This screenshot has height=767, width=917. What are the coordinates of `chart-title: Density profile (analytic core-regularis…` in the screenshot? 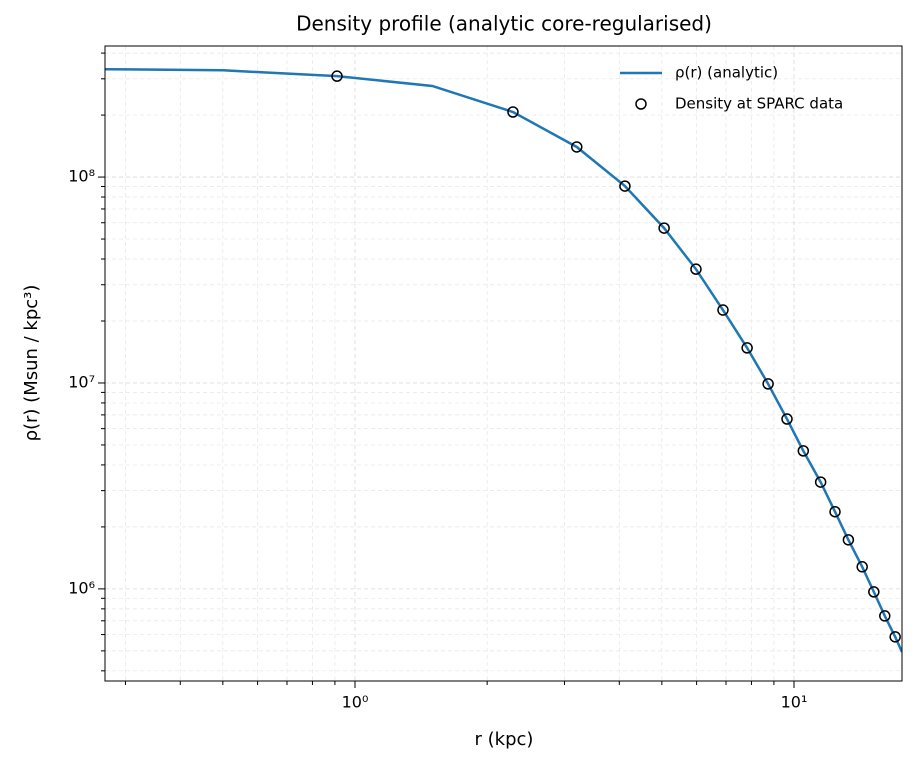 It's located at (504, 24).